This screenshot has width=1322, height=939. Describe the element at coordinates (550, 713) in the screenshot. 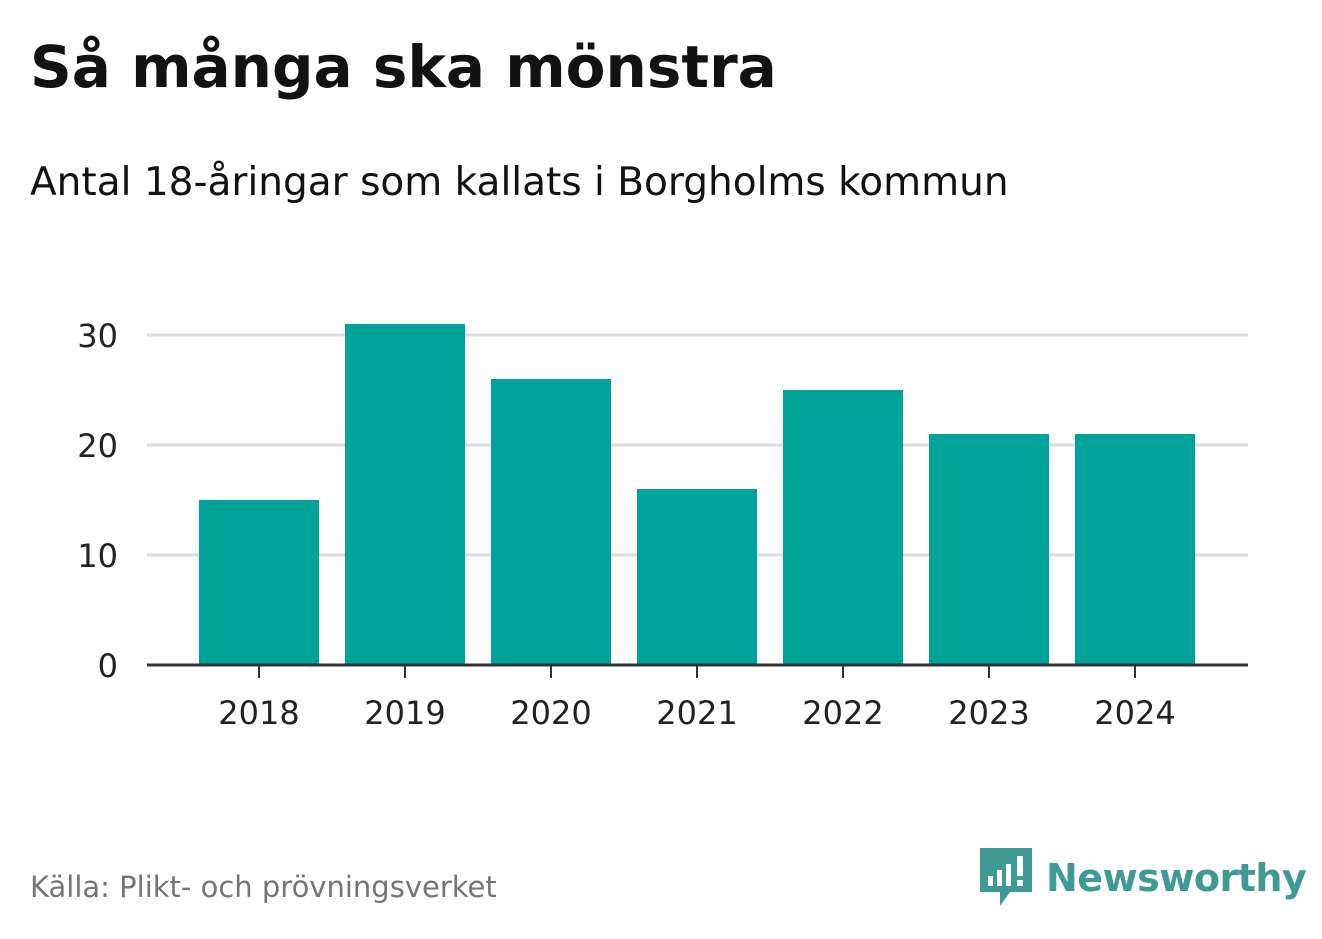

I see `x-tick-label-2020: 2020` at that location.